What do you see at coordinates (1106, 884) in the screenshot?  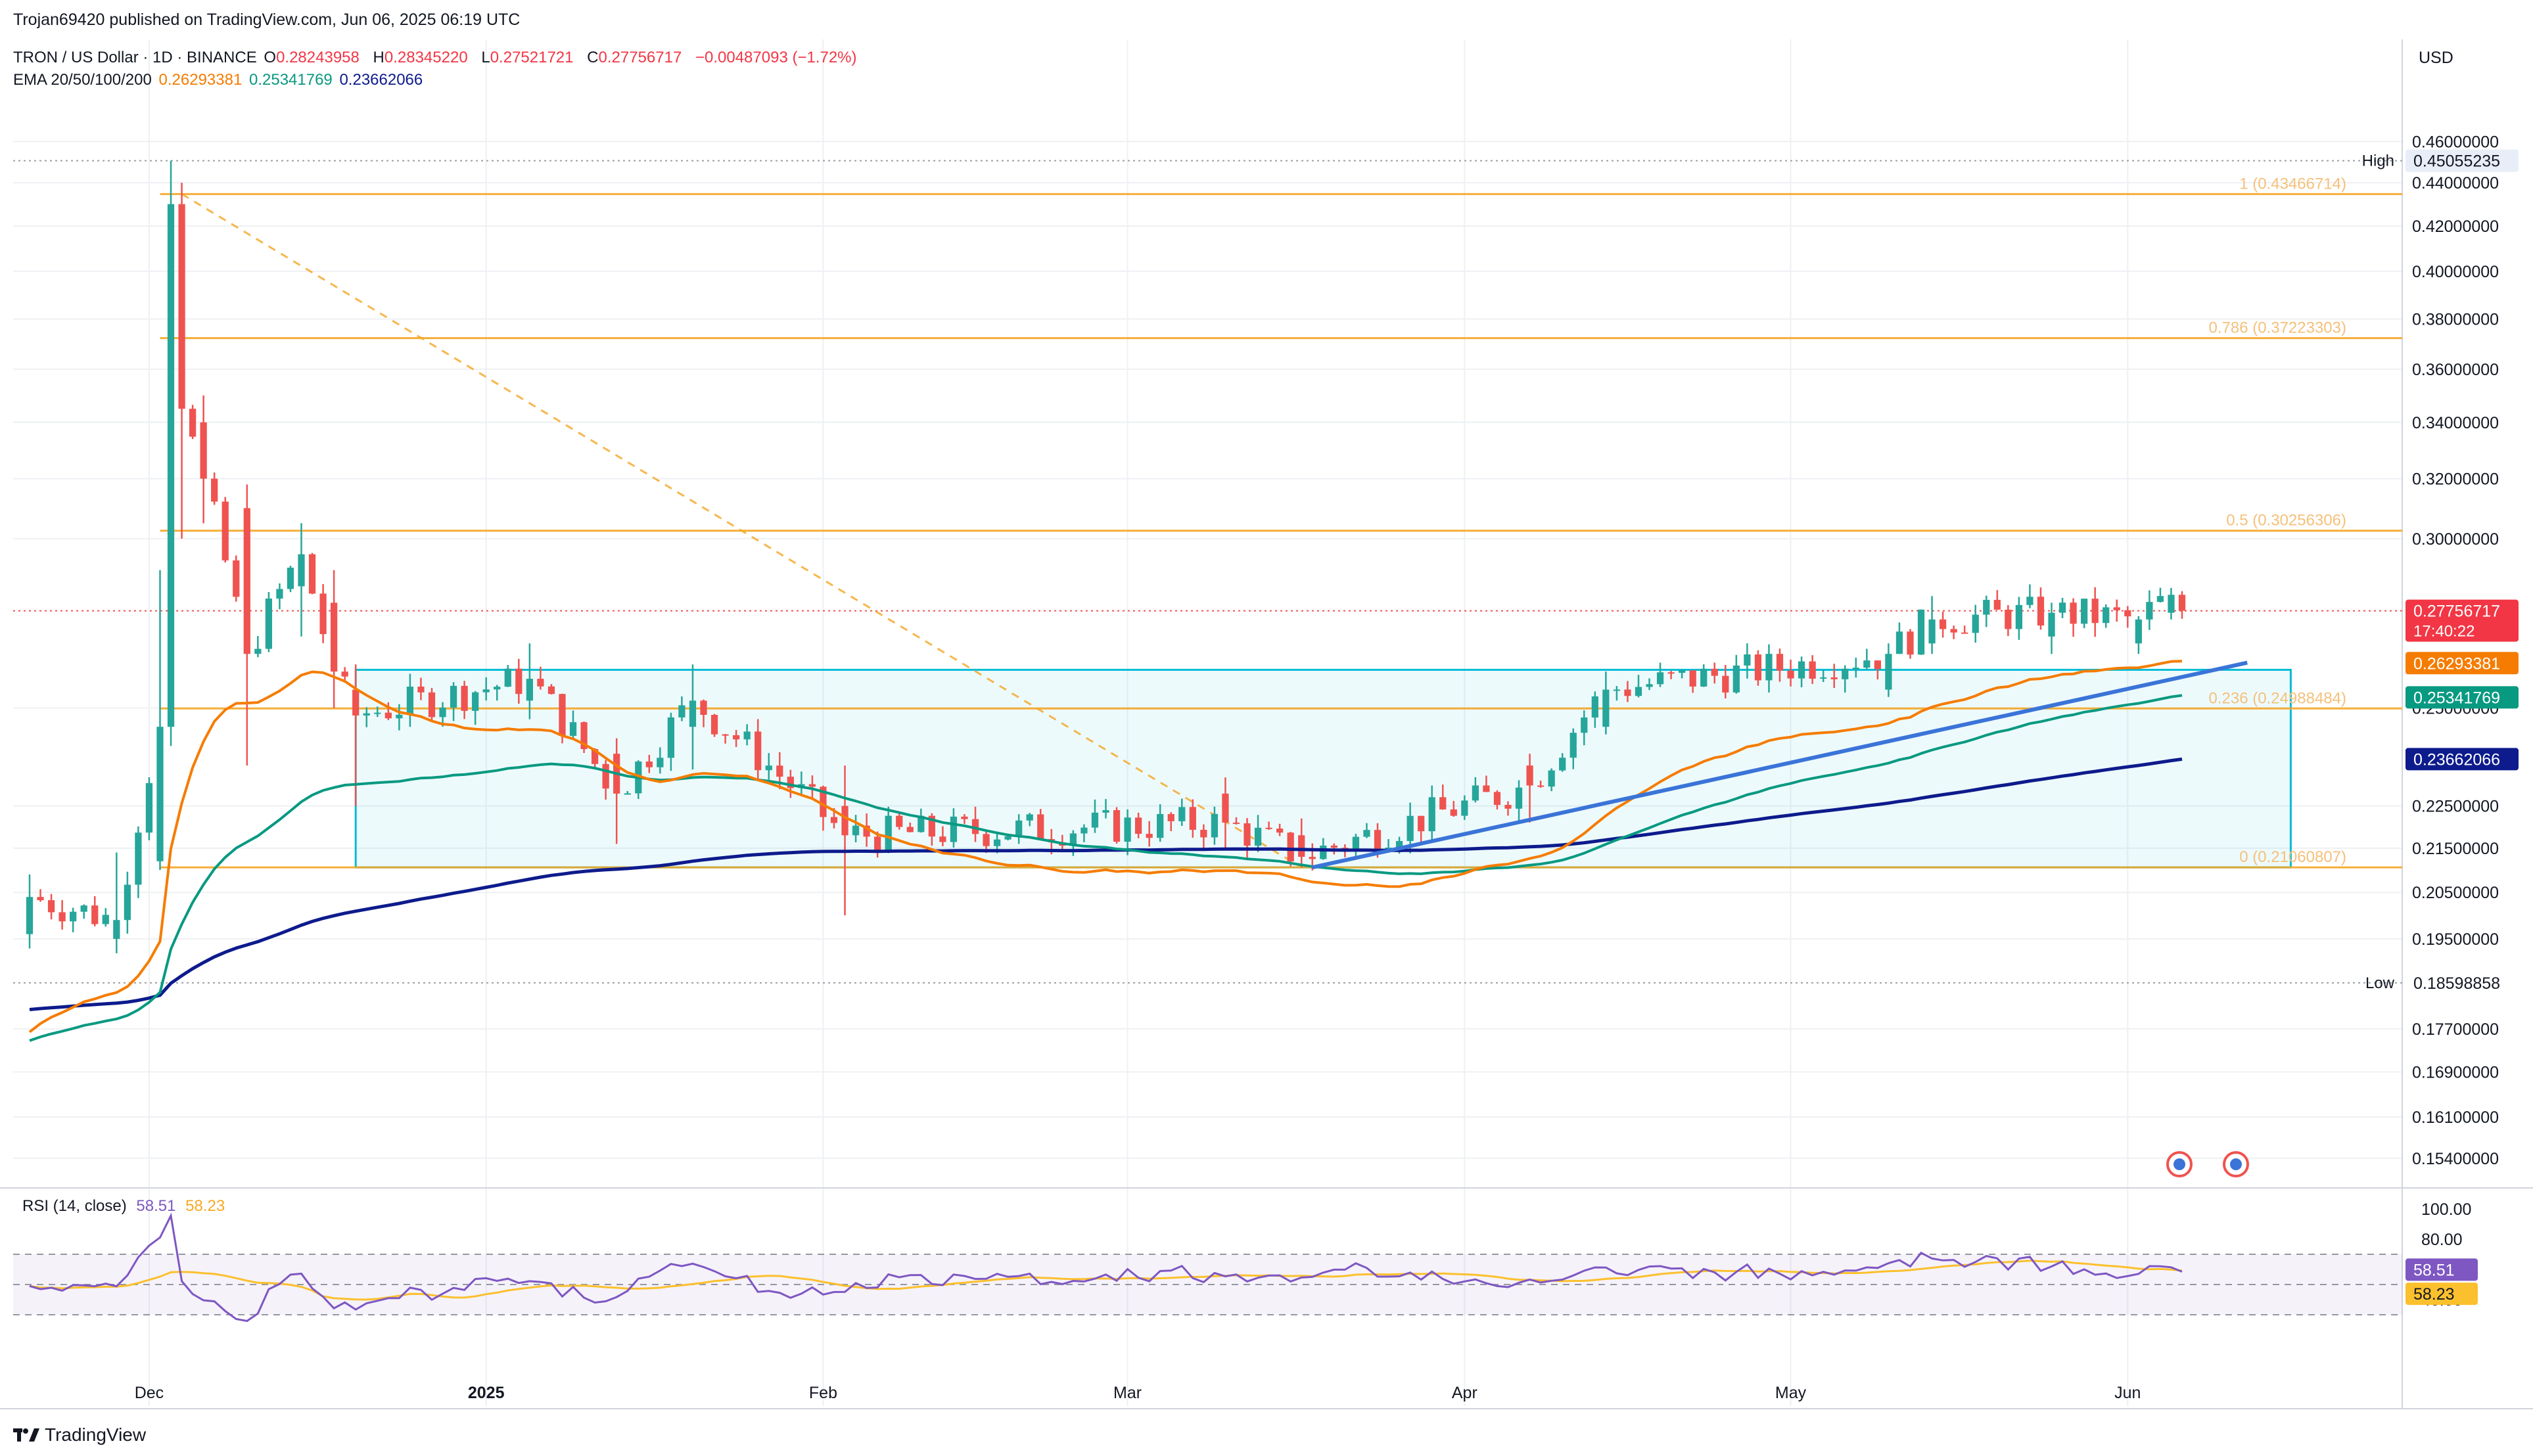 I see `ema200-line` at bounding box center [1106, 884].